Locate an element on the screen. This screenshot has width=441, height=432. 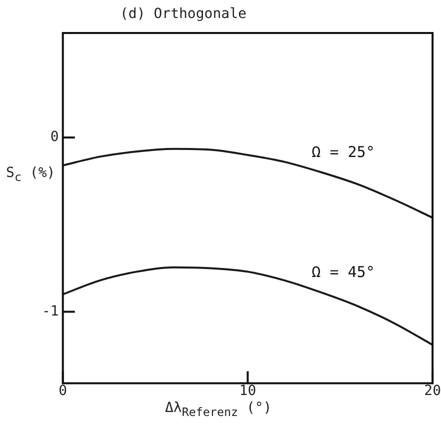
x-tick-label: 20 is located at coordinates (432, 391).